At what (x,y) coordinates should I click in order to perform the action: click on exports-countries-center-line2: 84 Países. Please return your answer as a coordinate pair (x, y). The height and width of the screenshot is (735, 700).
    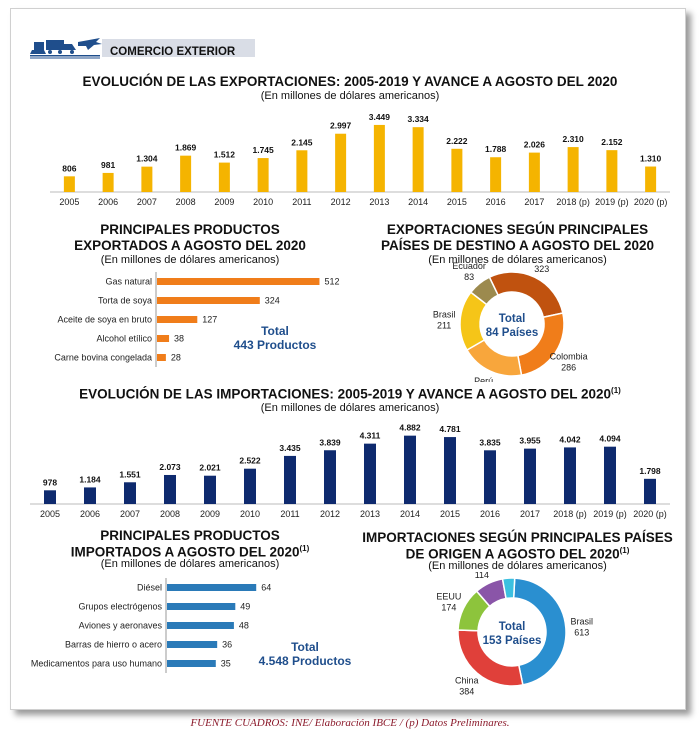
    Looking at the image, I should click on (512, 333).